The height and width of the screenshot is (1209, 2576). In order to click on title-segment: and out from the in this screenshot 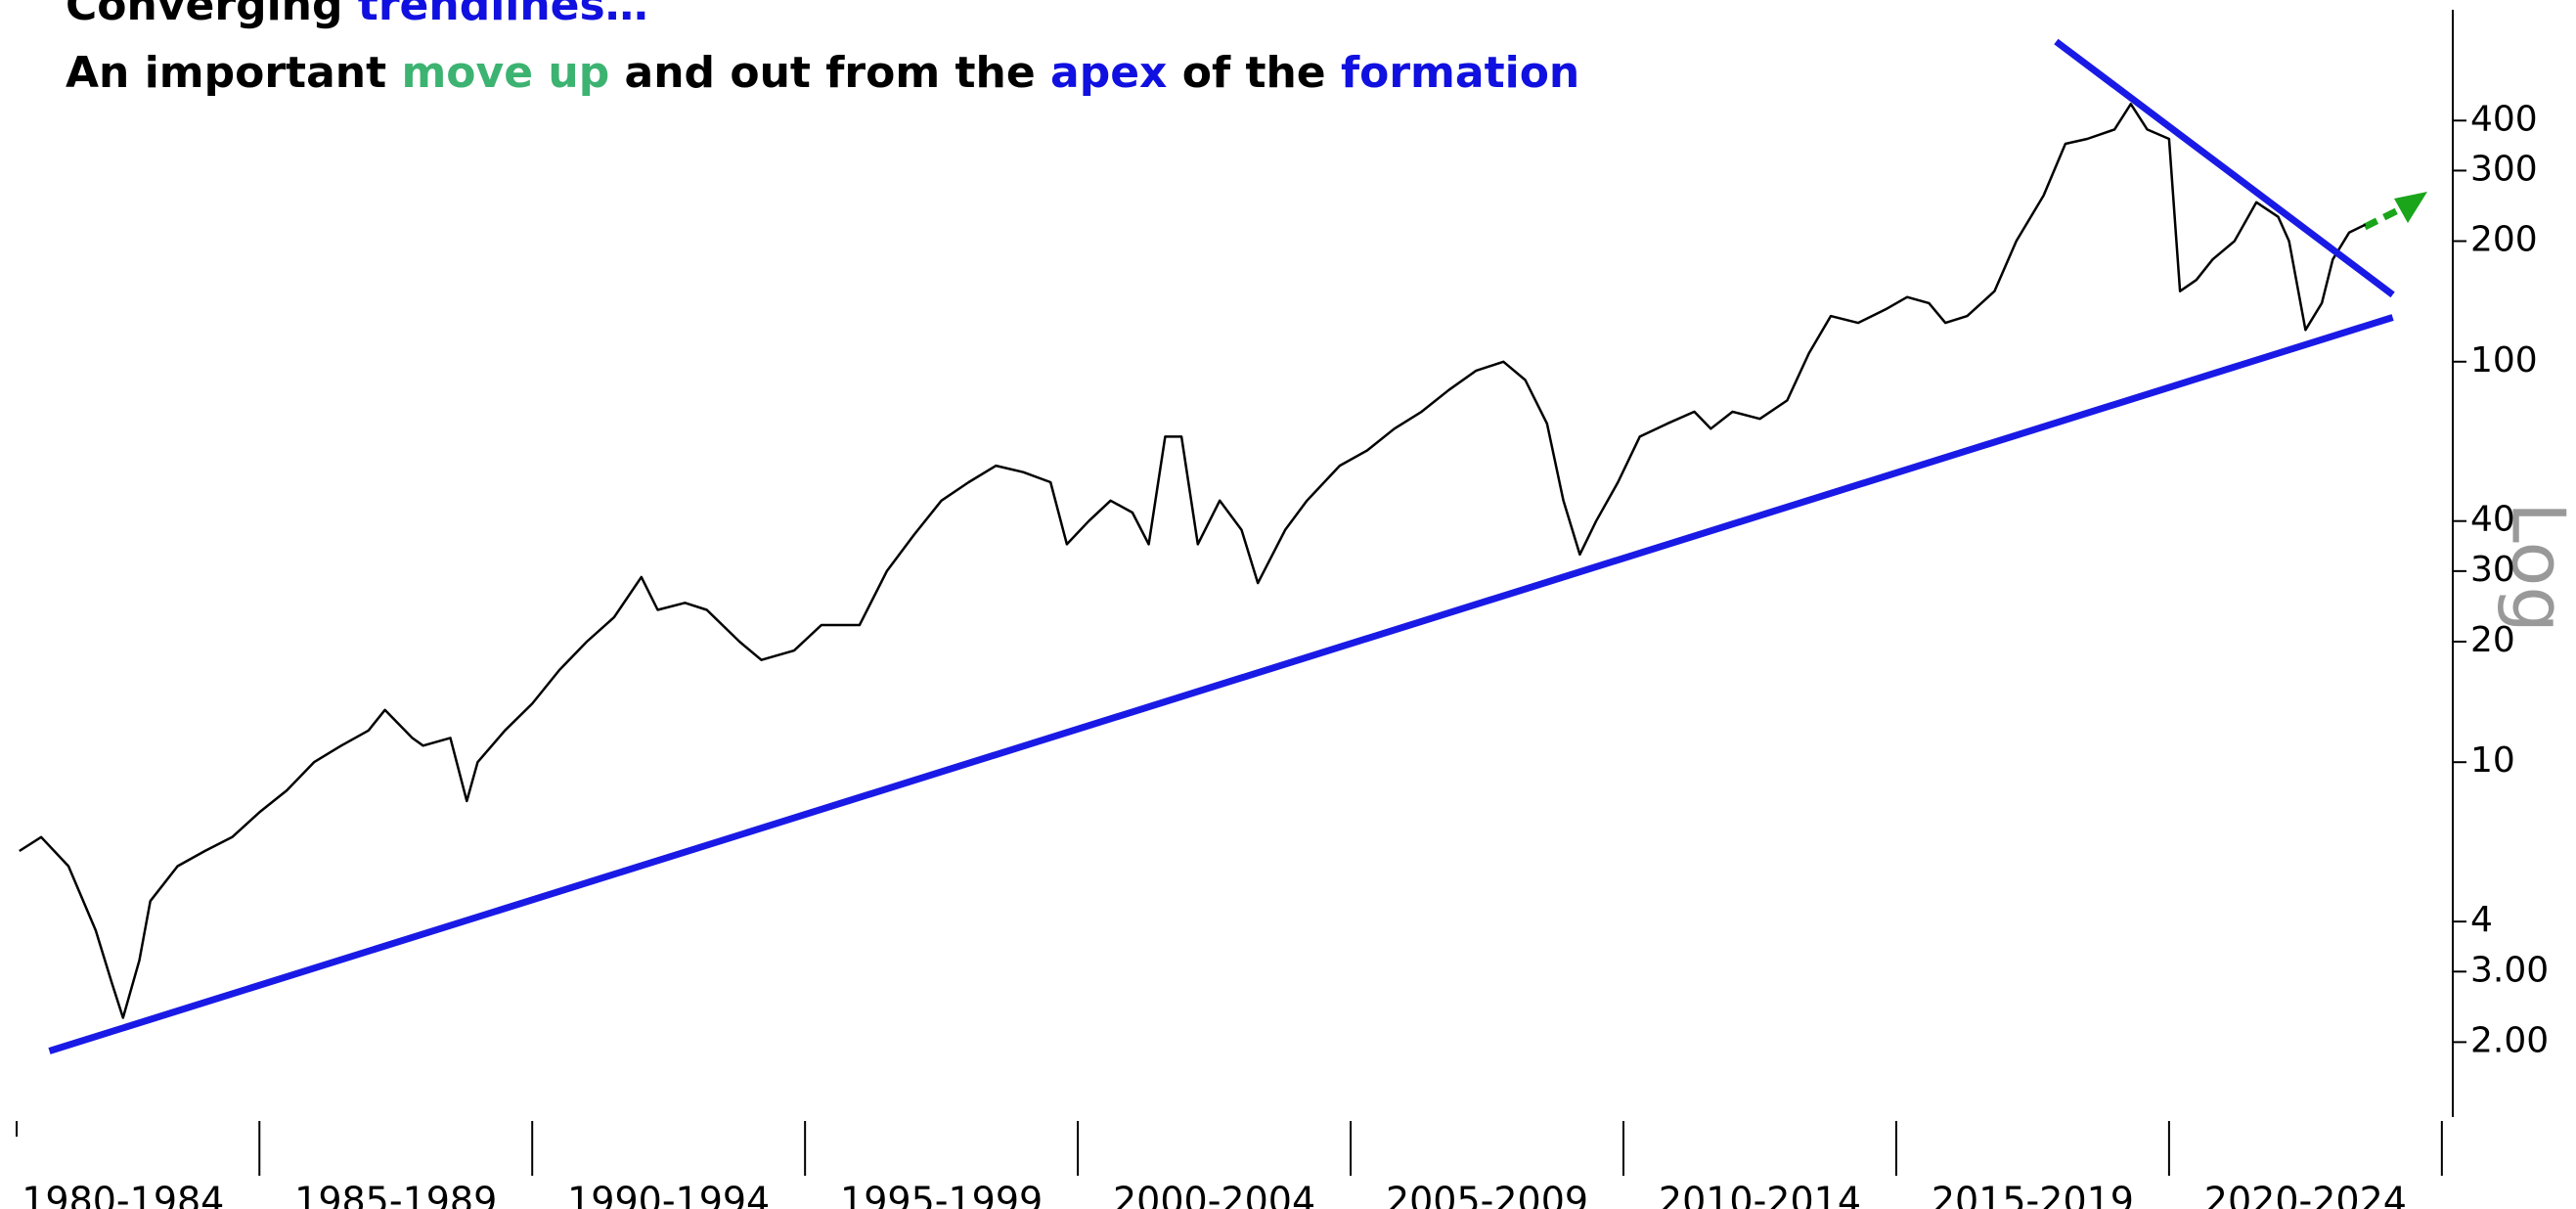, I will do `click(829, 73)`.